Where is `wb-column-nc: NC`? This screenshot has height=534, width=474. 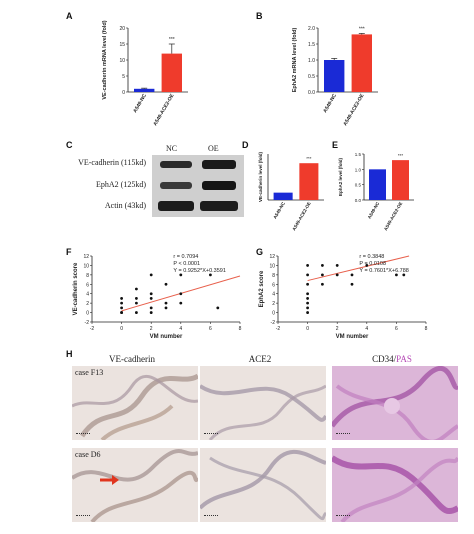 wb-column-nc: NC is located at coordinates (172, 148).